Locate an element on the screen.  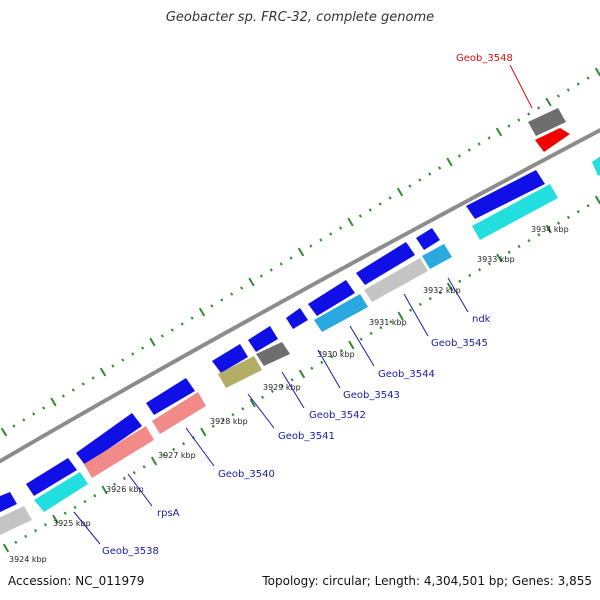
gene-label: Geob_3542 is located at coordinates (337, 415).